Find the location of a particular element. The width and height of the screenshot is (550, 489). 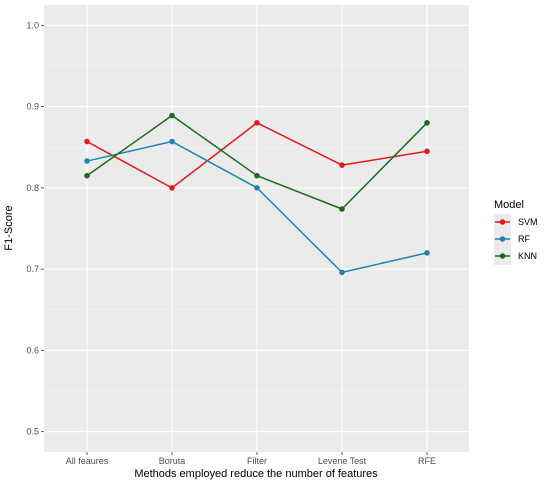

legend-label-rf: RF is located at coordinates (524, 239).